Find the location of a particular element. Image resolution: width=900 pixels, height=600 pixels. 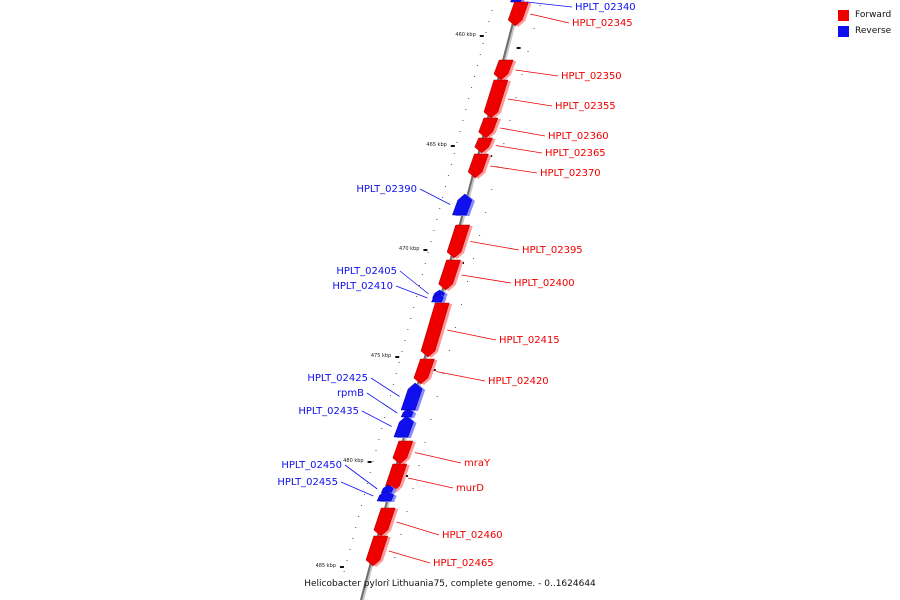

gene-label: HPLT_02405 is located at coordinates (366, 271).